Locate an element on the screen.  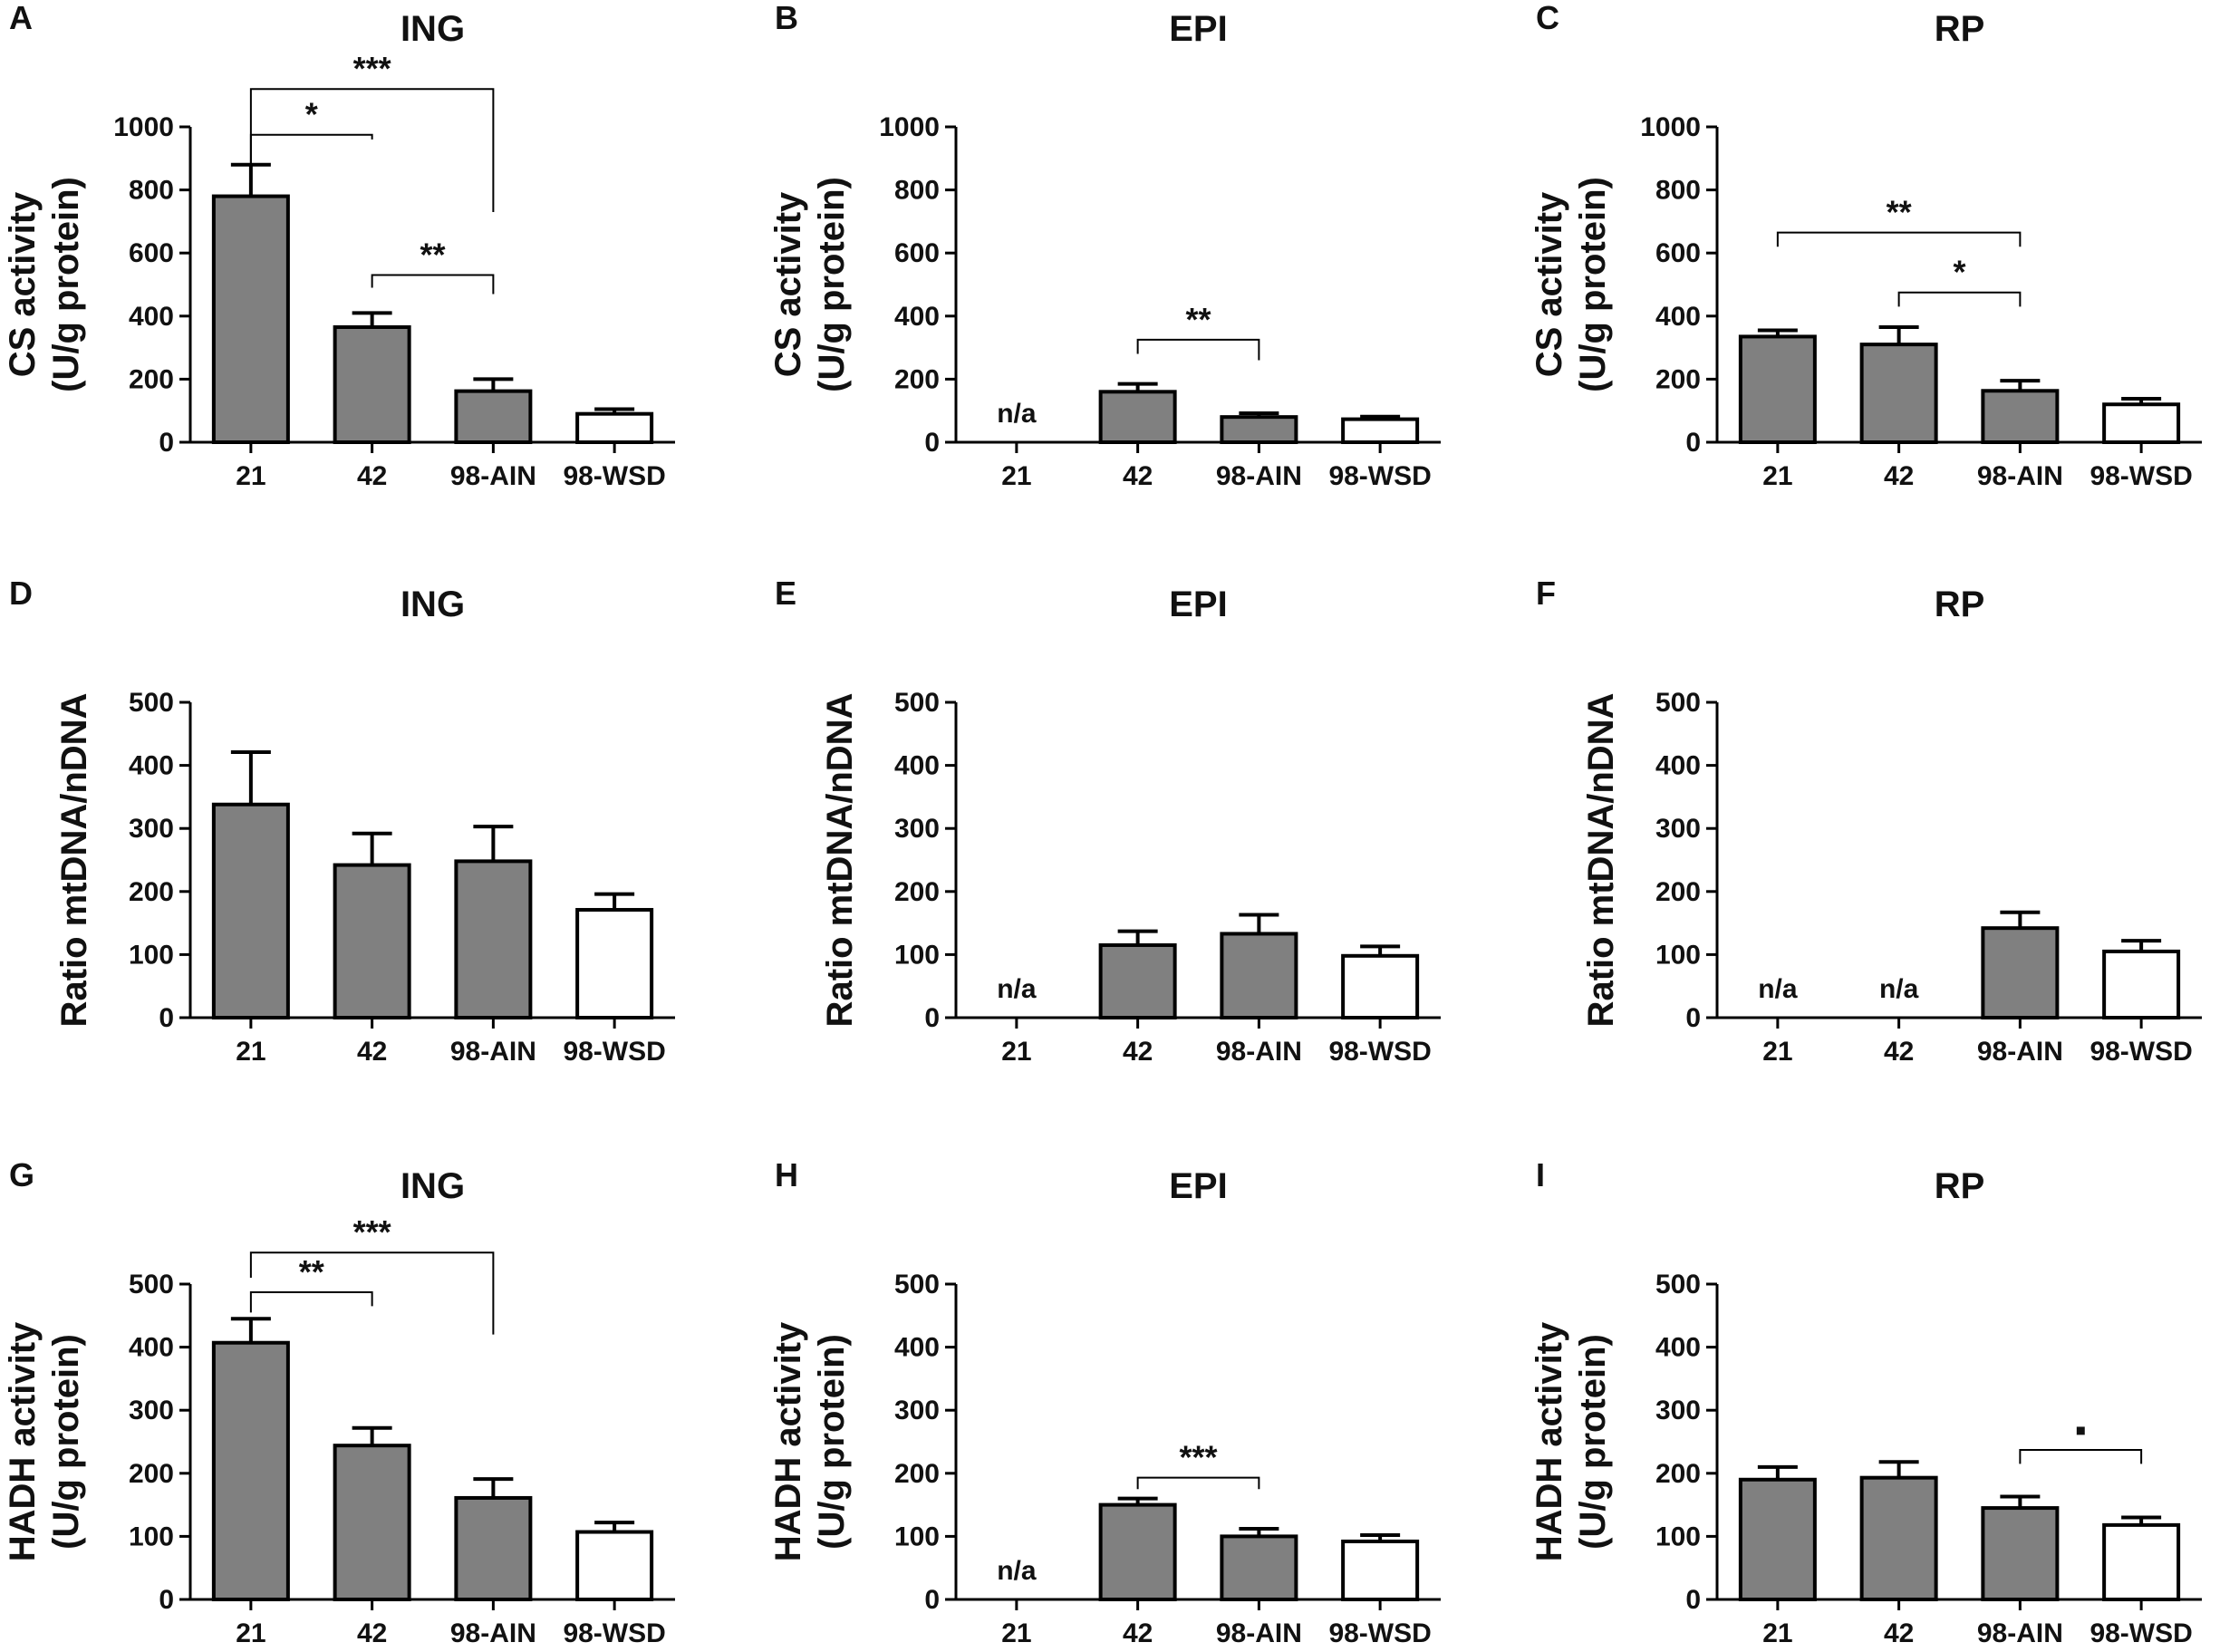
panel-letter: G is located at coordinates (22, 1174).